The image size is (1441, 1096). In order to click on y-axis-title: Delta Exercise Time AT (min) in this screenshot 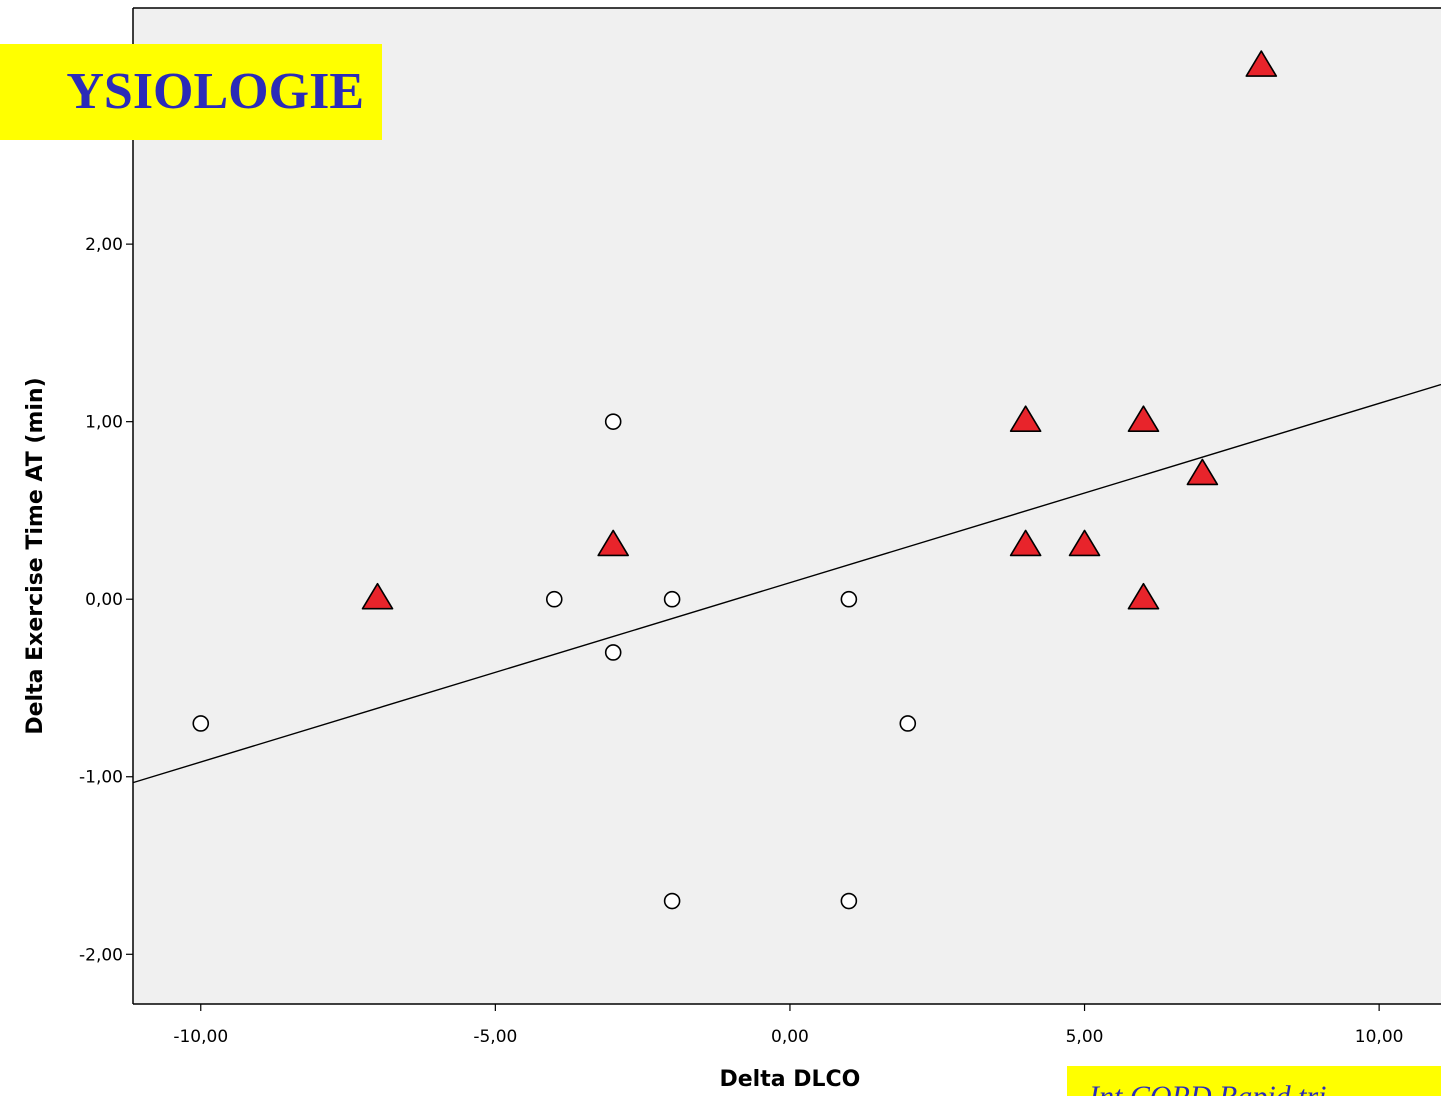, I will do `click(35, 555)`.